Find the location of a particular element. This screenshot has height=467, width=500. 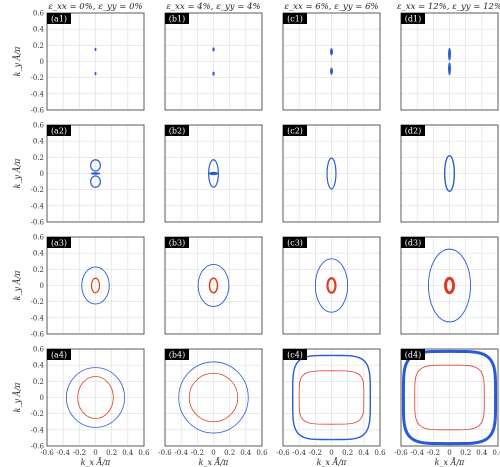

panel-label: (a4) is located at coordinates (59, 355).